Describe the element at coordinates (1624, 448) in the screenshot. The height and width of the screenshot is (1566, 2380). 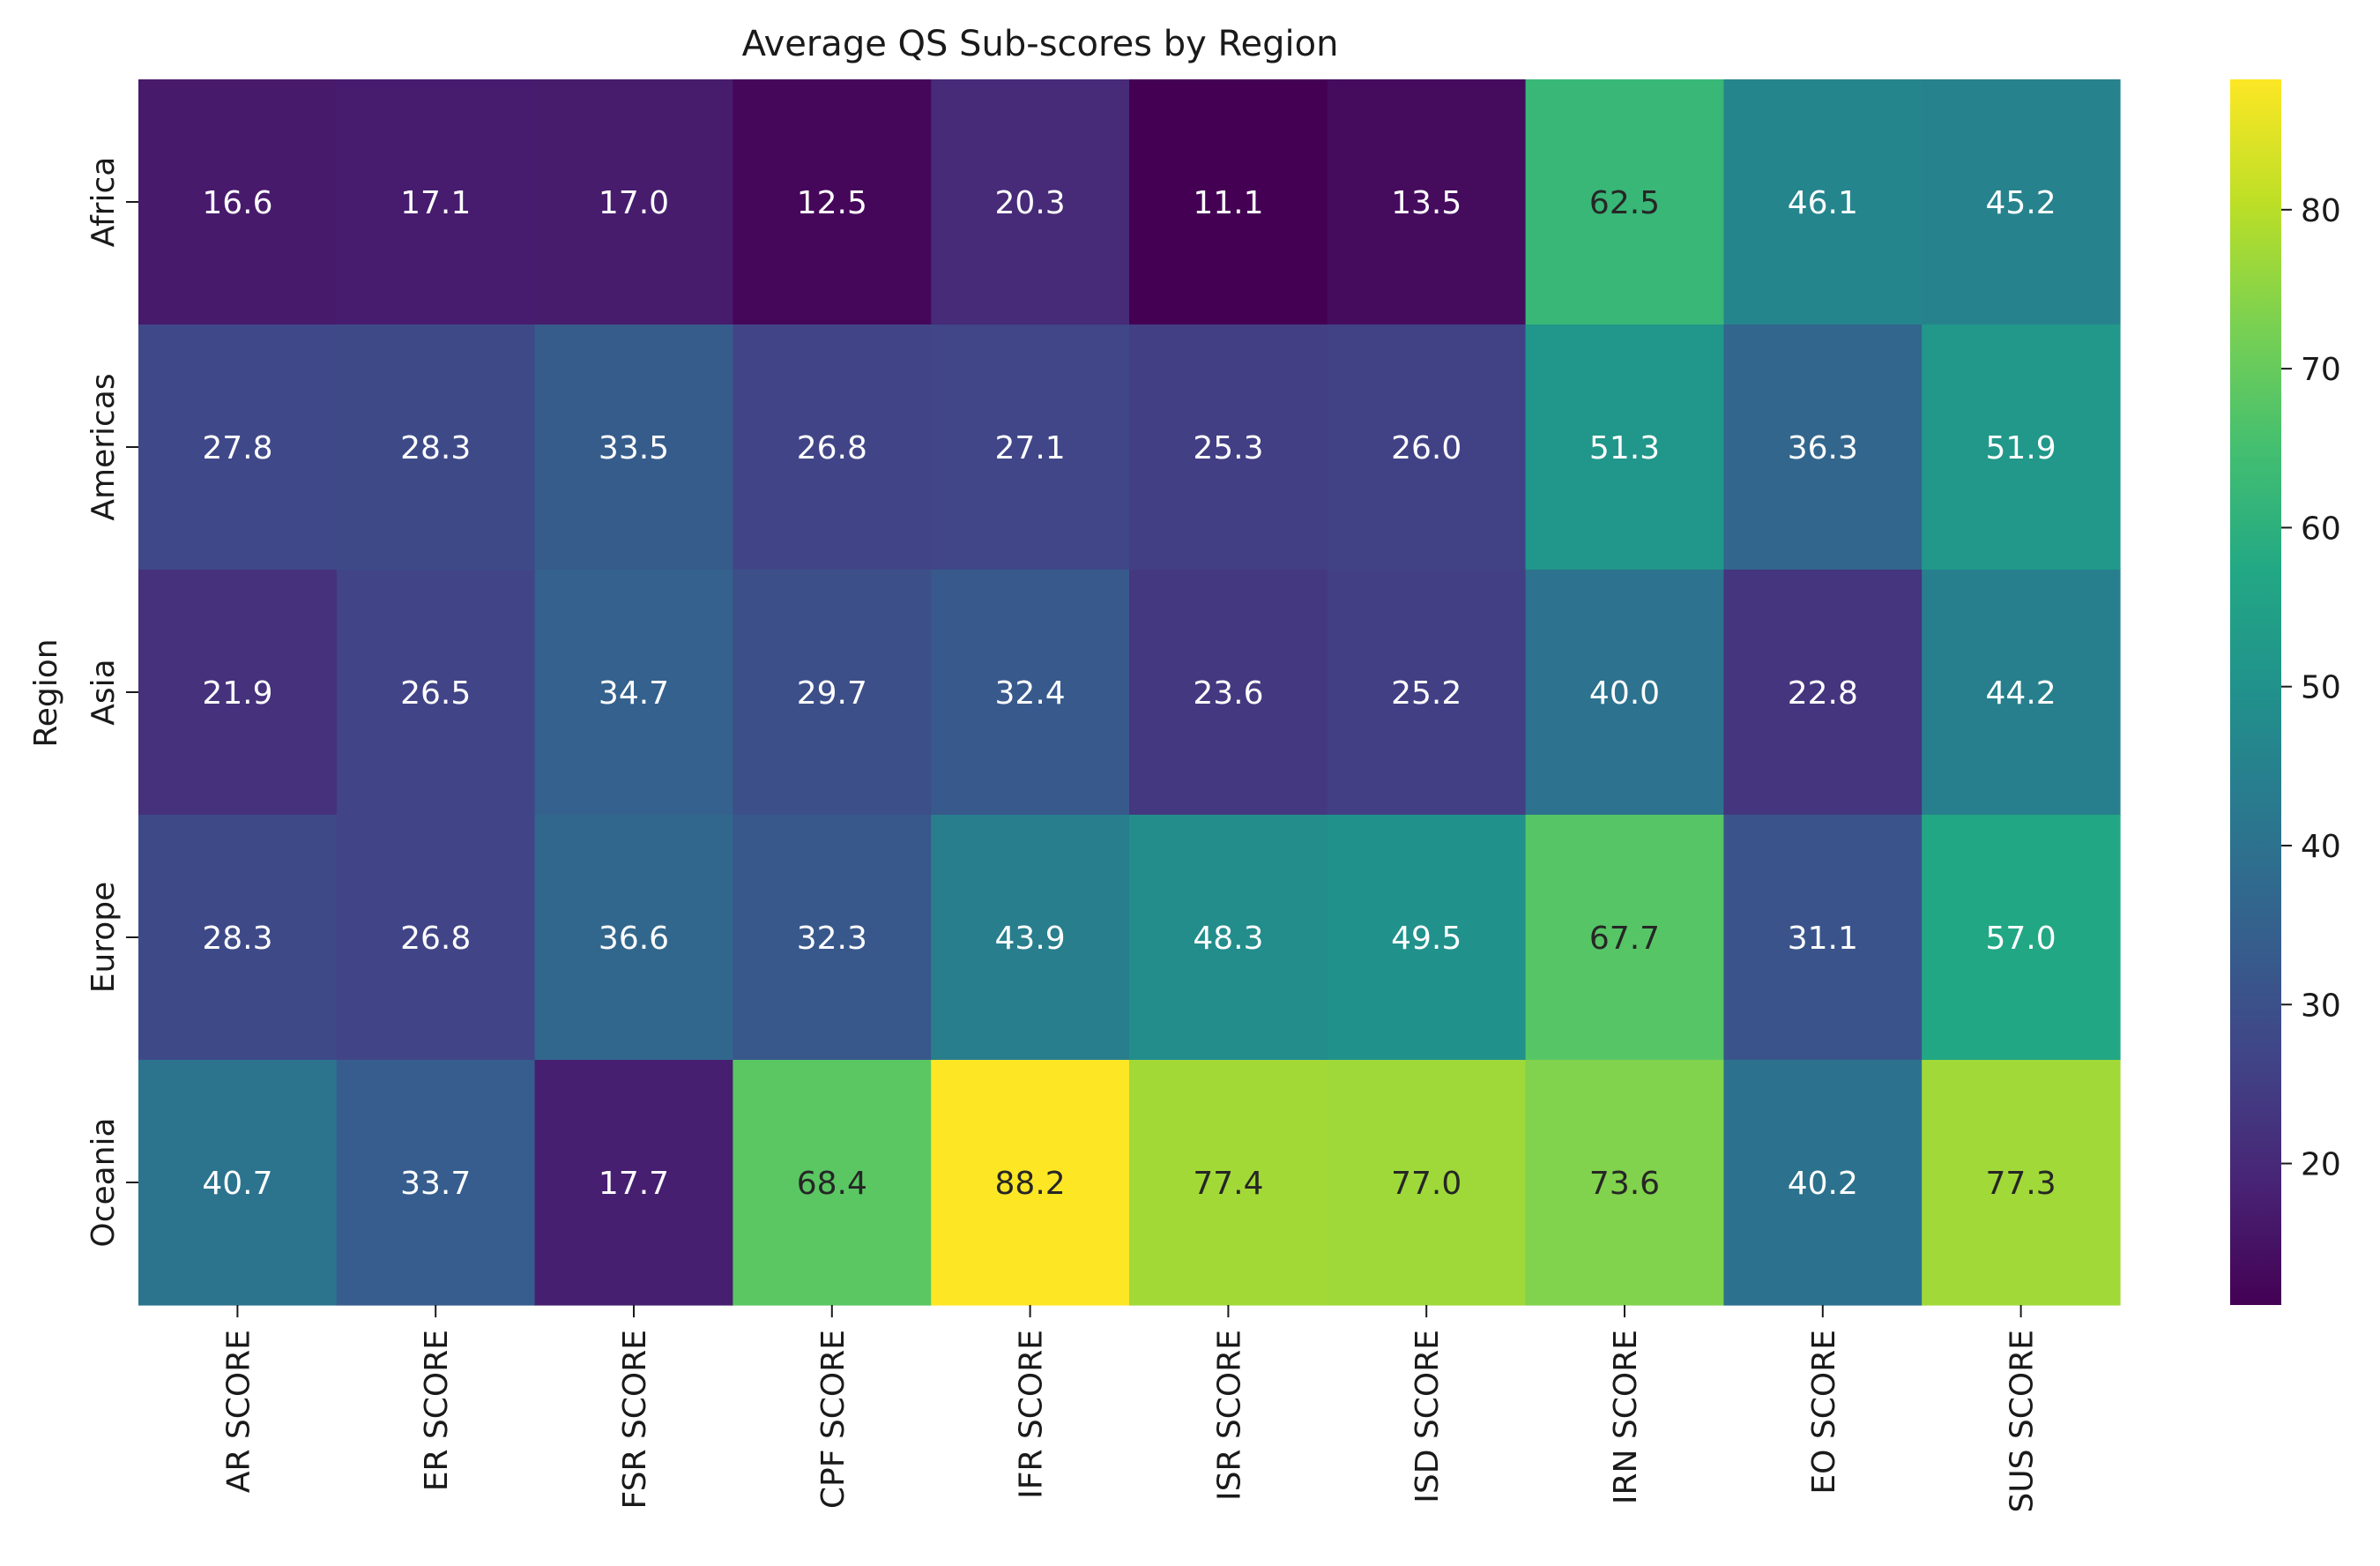
I see `cell-value-label: 51.3` at that location.